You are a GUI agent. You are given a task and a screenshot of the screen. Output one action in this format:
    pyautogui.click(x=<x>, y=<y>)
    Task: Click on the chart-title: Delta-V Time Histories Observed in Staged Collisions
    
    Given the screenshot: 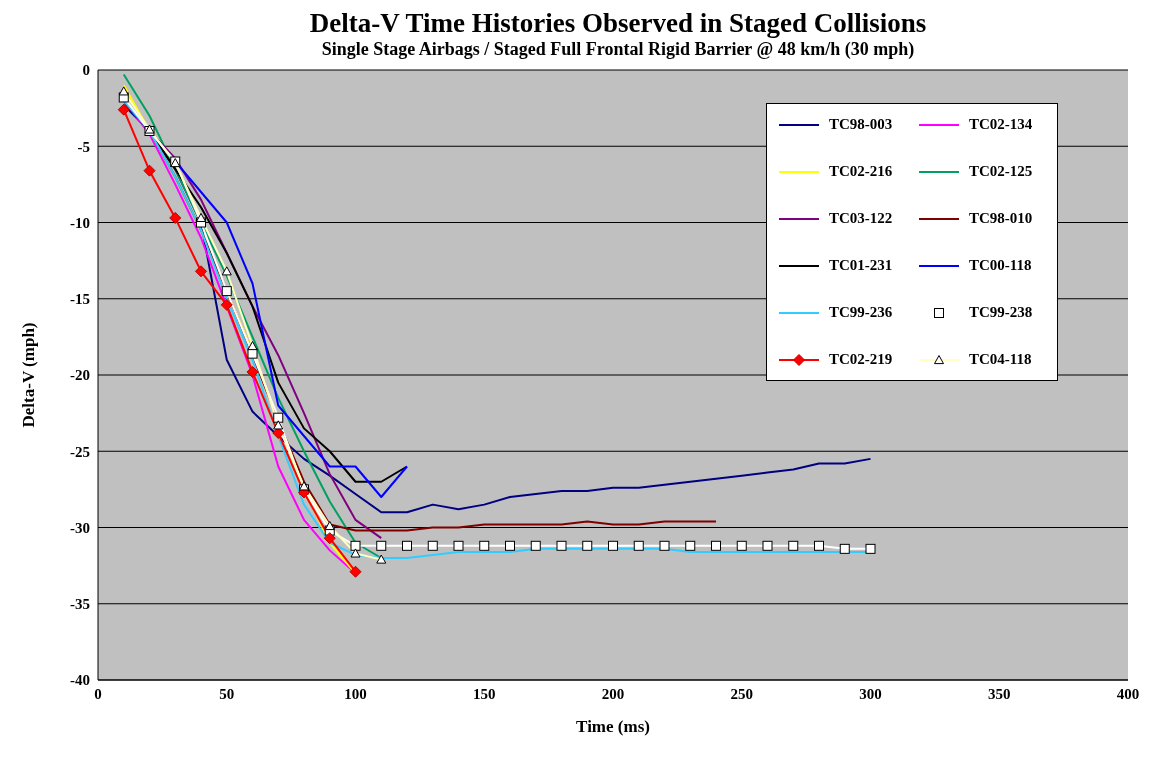 What is the action you would take?
    pyautogui.click(x=618, y=23)
    